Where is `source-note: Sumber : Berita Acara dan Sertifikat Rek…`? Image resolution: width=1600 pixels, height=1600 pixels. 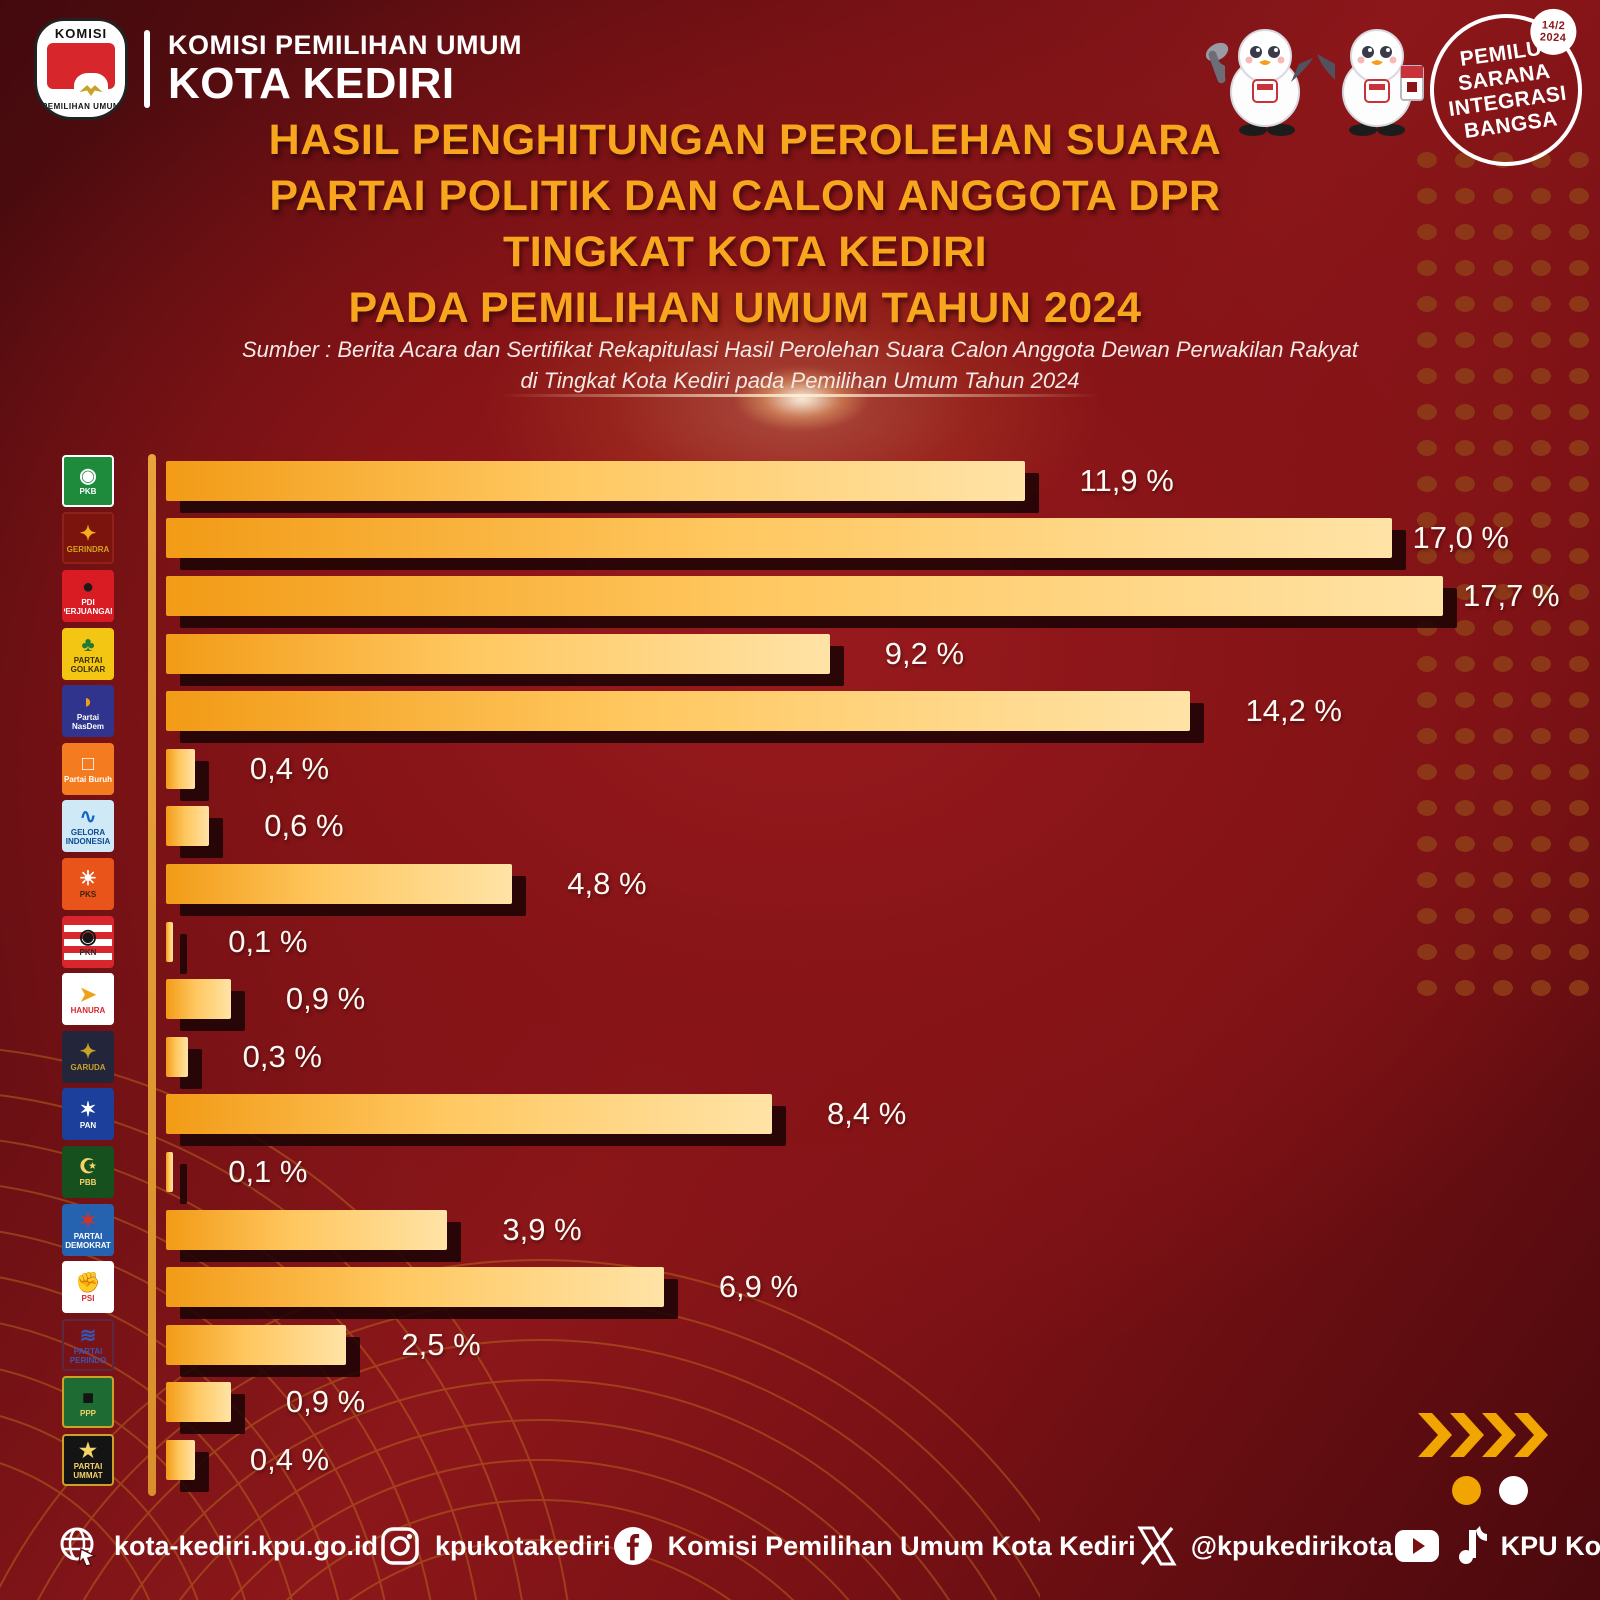
source-note: Sumber : Berita Acara dan Sertifikat Rek… is located at coordinates (800, 365).